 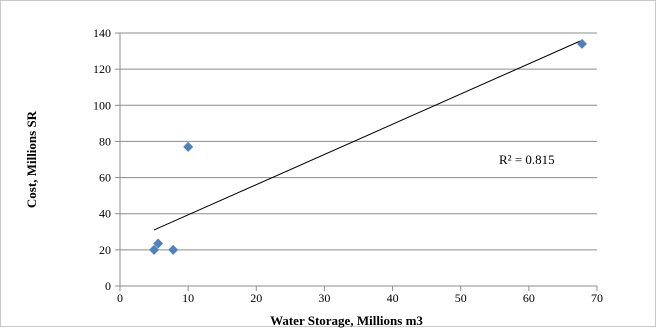 What do you see at coordinates (108, 286) in the screenshot?
I see `y-tick-label-0: 0` at bounding box center [108, 286].